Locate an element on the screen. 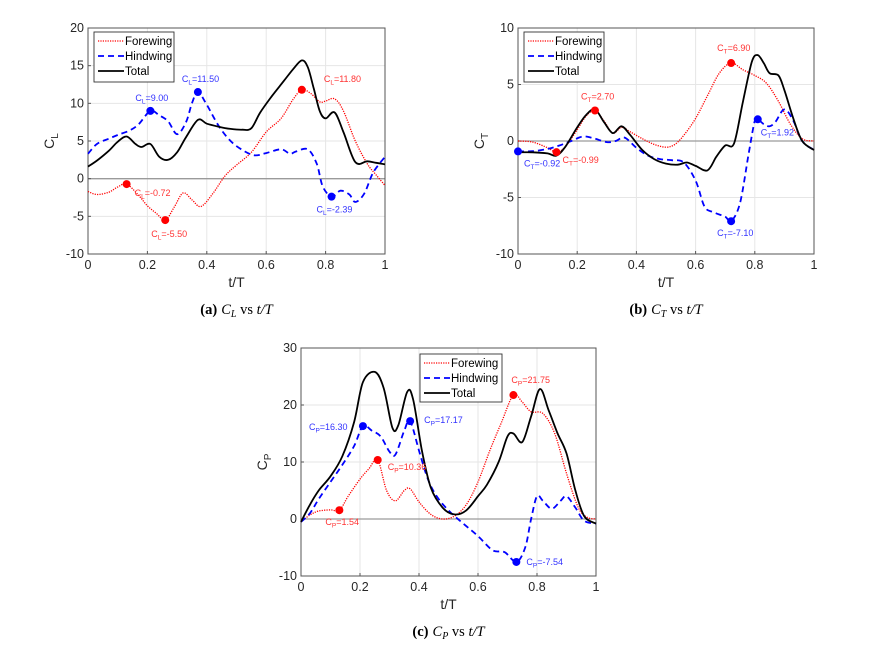 This screenshot has width=879, height=656. annotation-value: =10.36 is located at coordinates (413, 467).